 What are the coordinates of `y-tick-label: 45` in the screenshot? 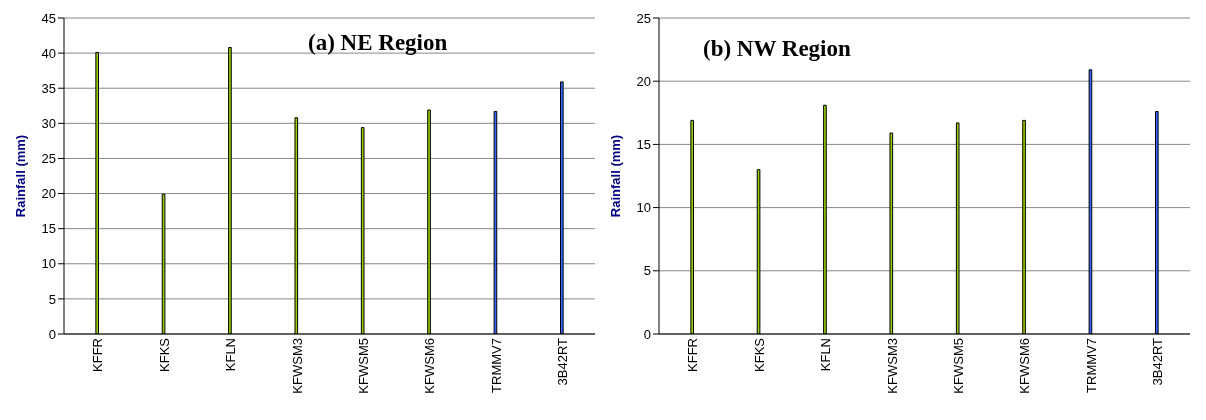 It's located at (48, 18).